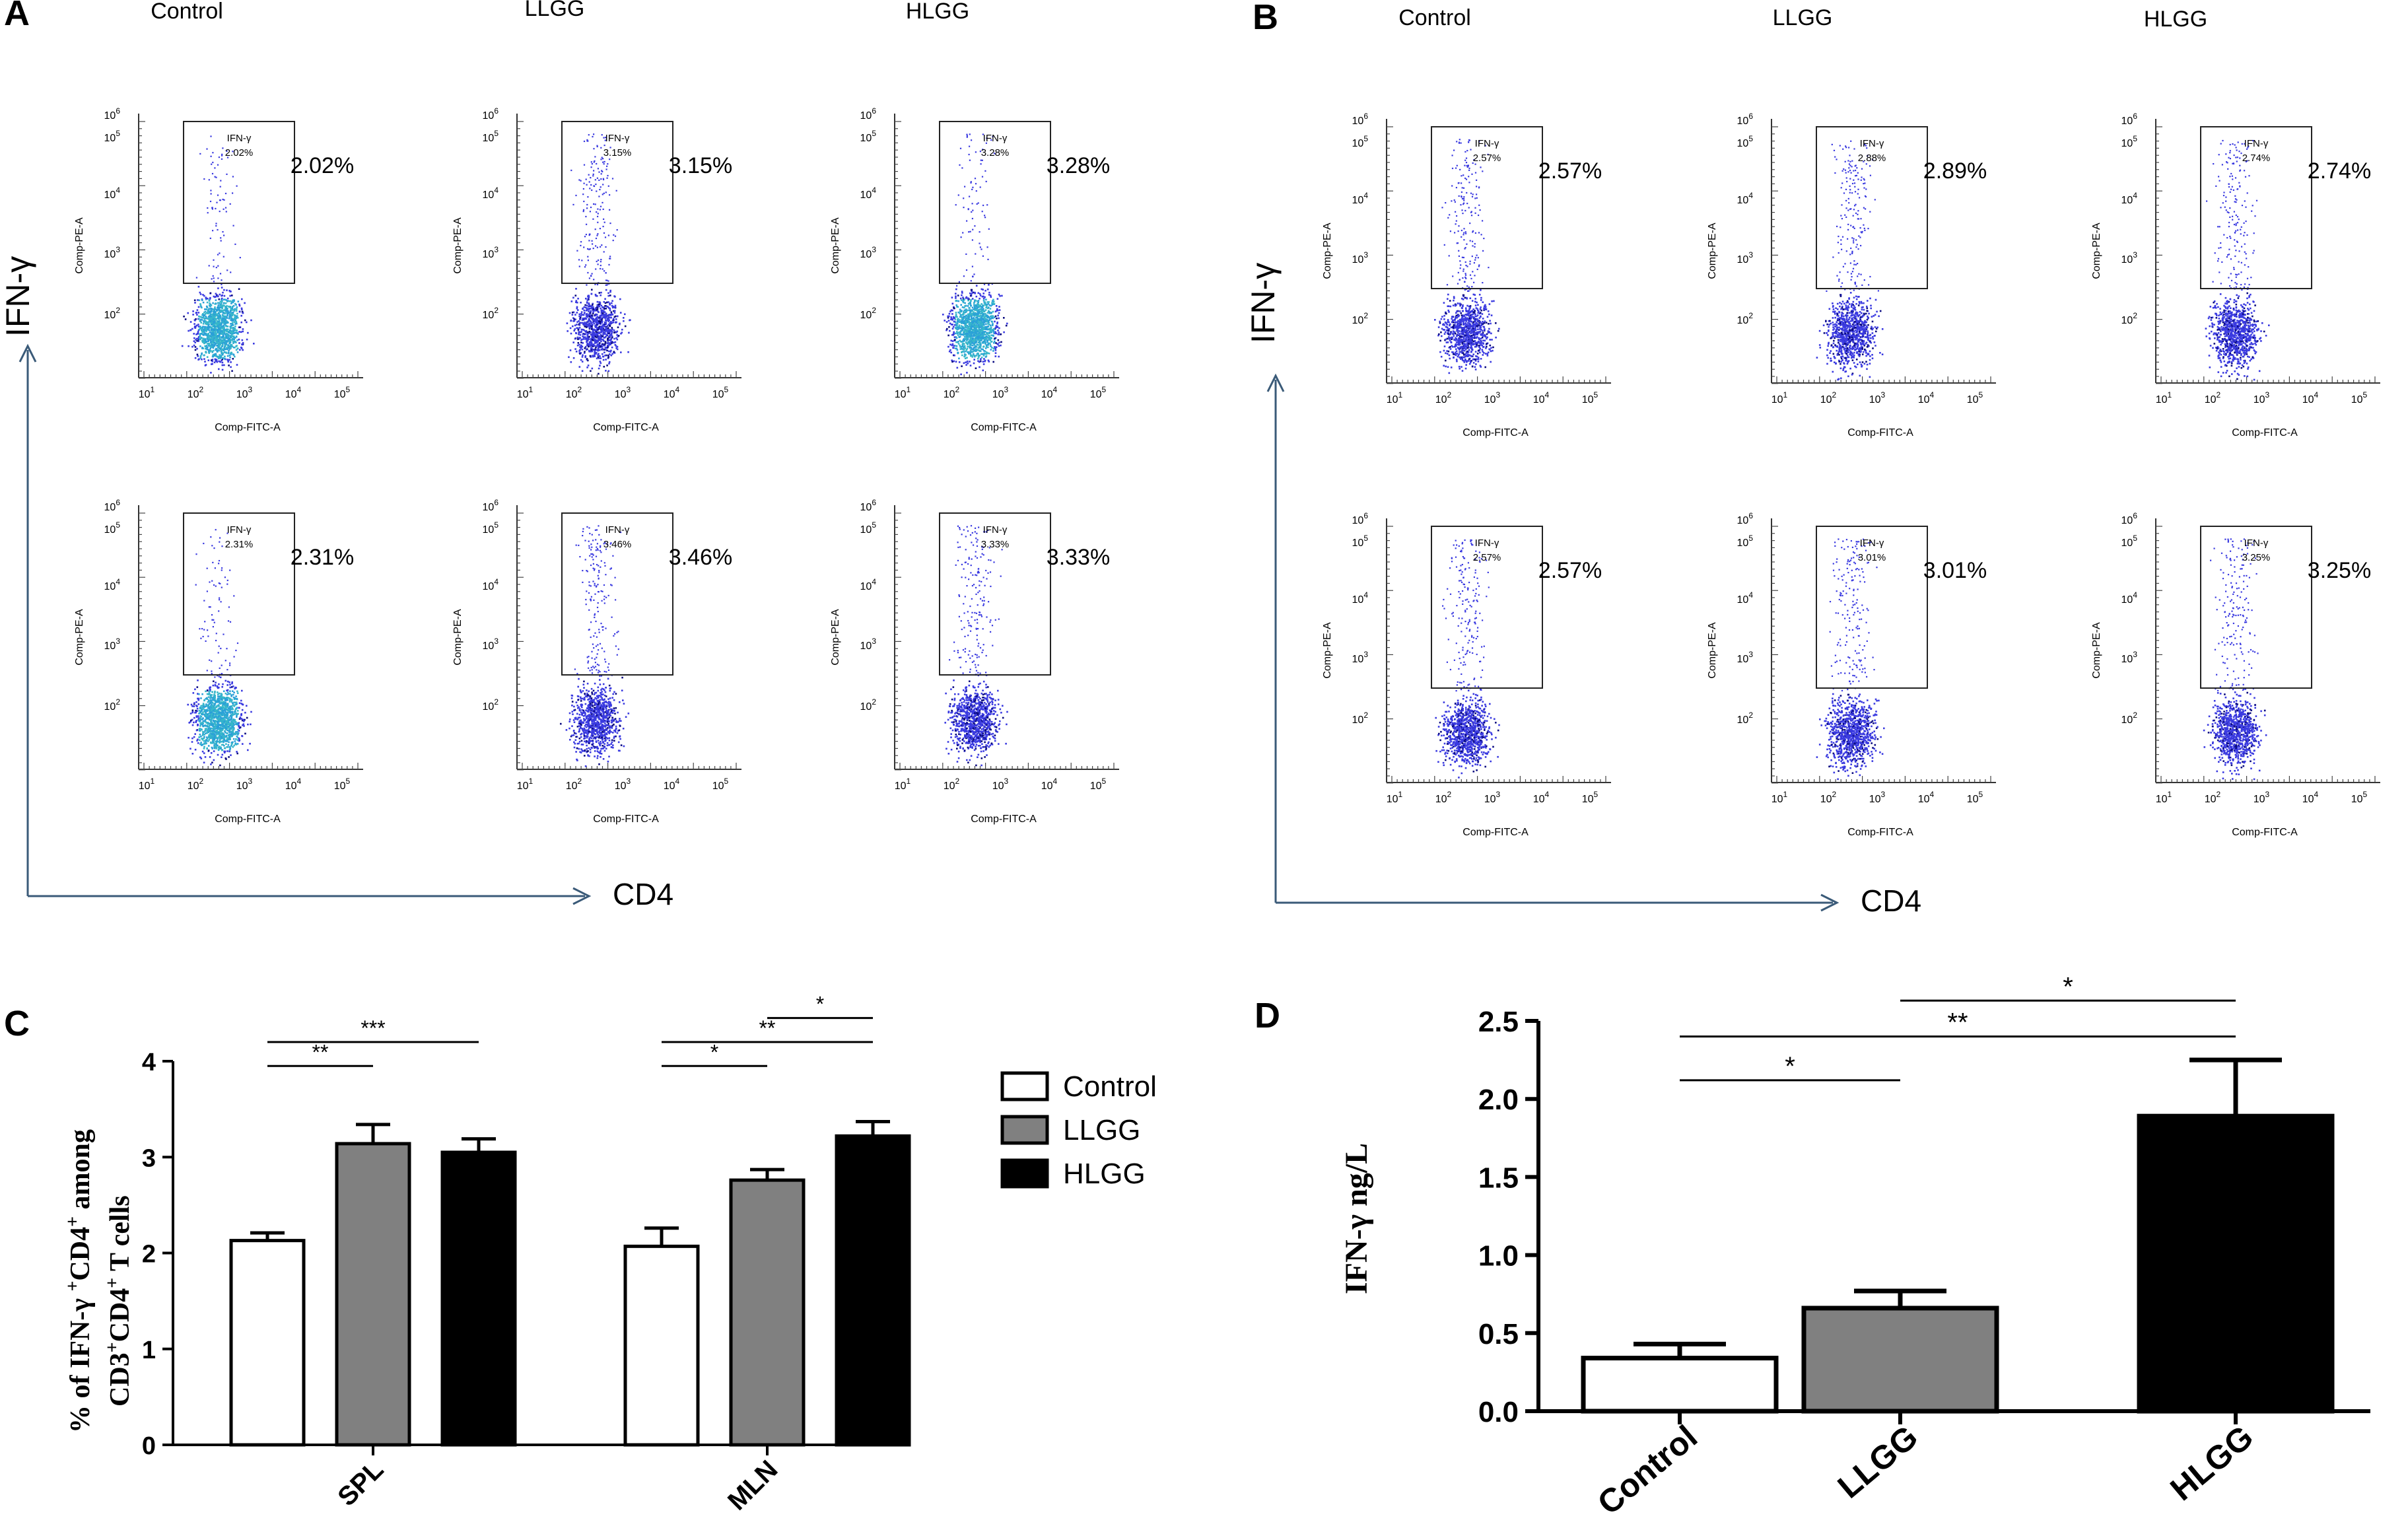 This screenshot has width=2408, height=1534. Describe the element at coordinates (322, 165) in the screenshot. I see `flow-pct-label: 2.02%` at that location.